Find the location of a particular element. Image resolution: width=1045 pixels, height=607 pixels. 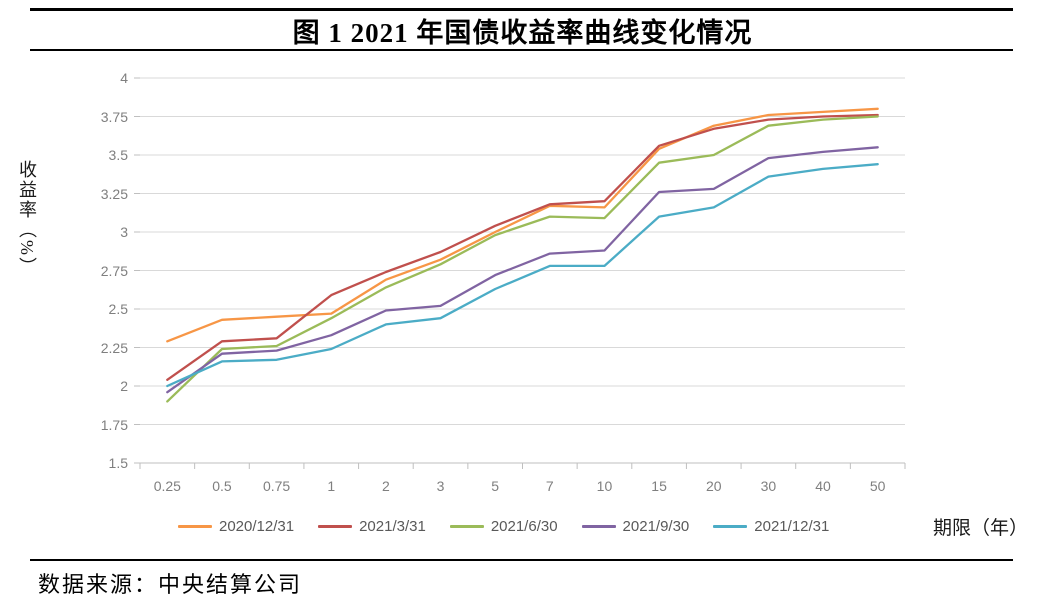

y-tick-label: 2.25 is located at coordinates (114, 347).